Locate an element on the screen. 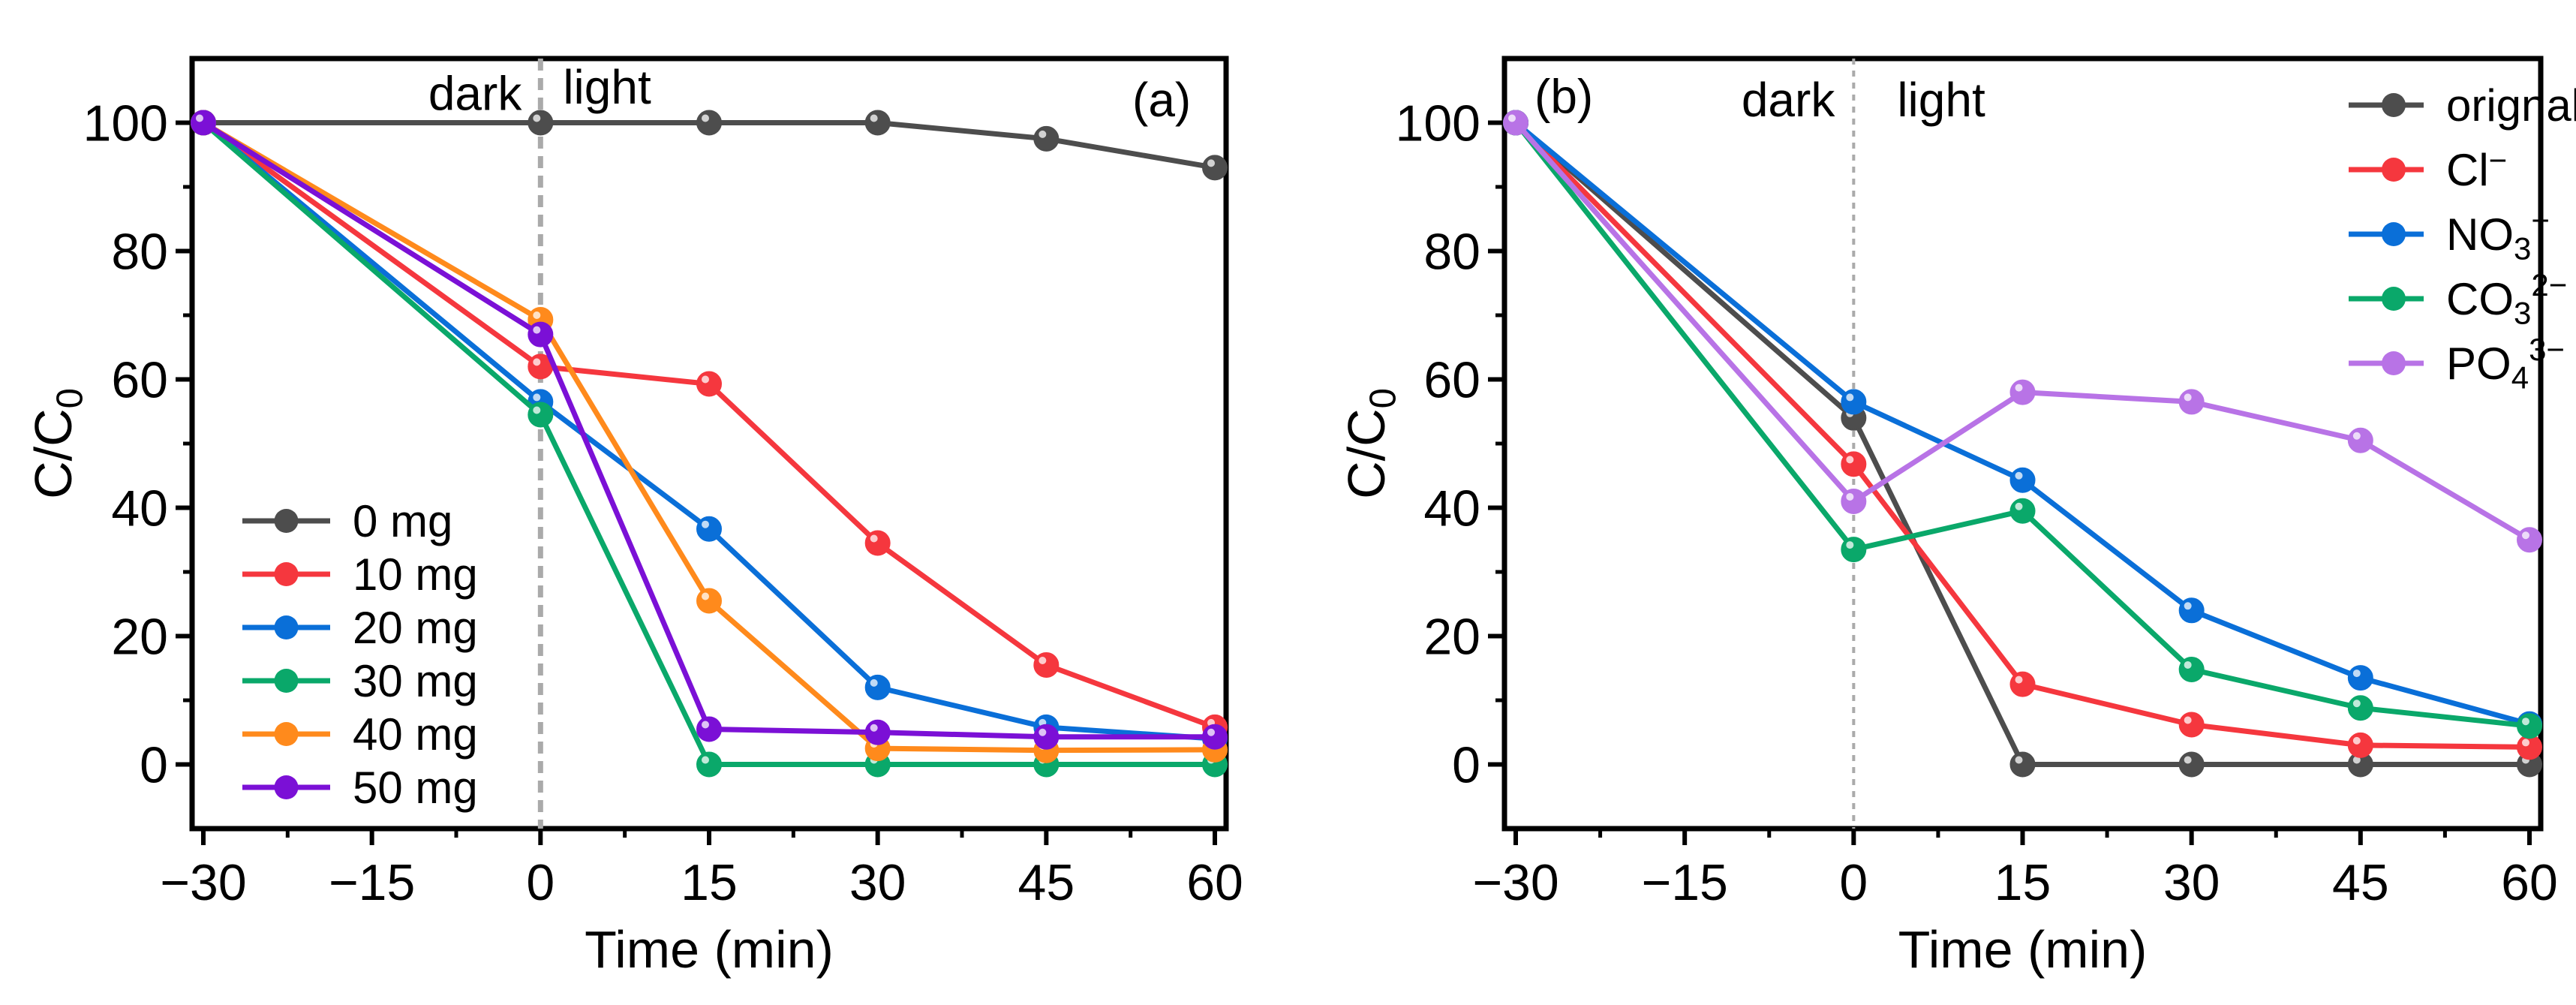  y-axis-label-sub: 0 is located at coordinates (70, 398).